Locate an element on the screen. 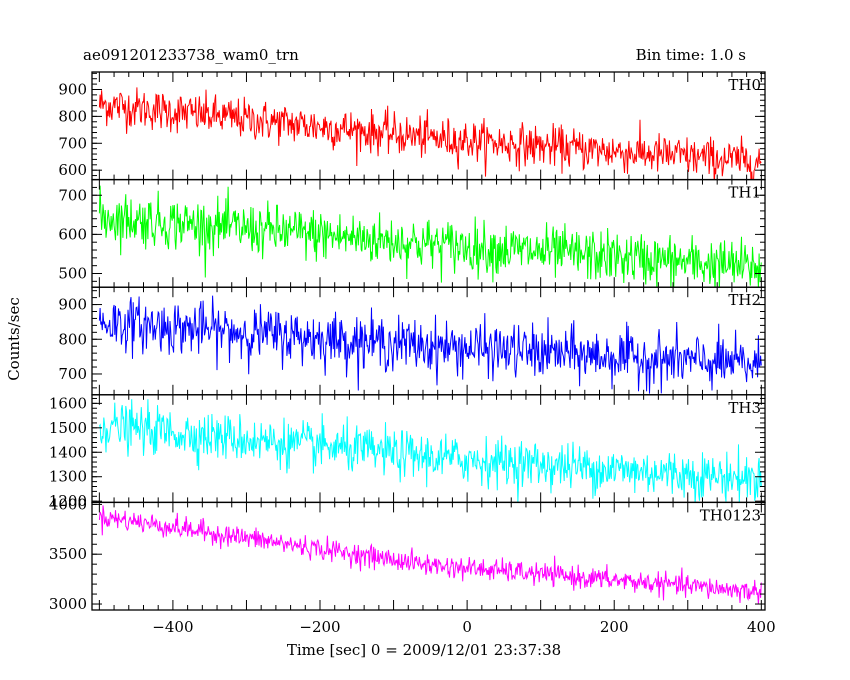  y-tick-label: 500 is located at coordinates (72, 274).